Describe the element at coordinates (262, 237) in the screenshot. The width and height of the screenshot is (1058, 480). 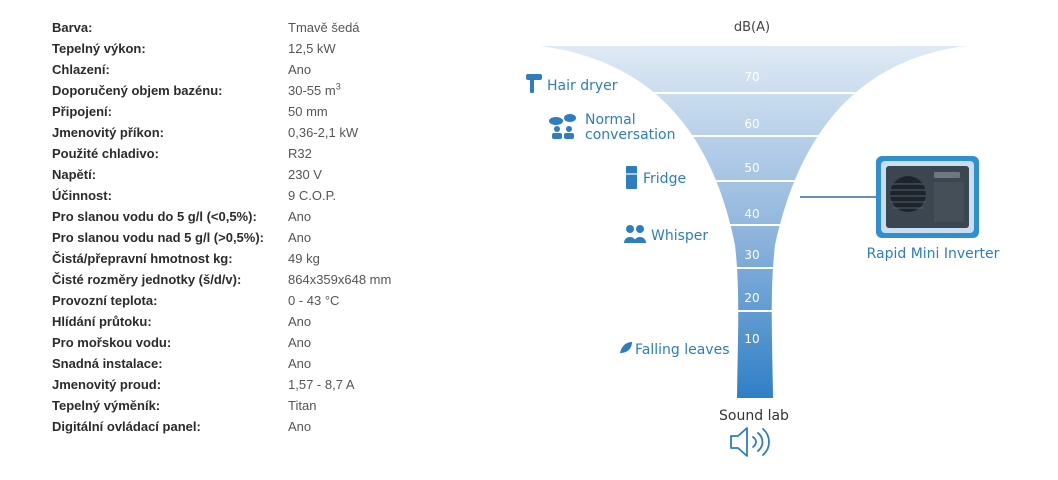
I see `spec-row: Pro slanou vodu nad 5 g/l (>0,5%): Ano` at that location.